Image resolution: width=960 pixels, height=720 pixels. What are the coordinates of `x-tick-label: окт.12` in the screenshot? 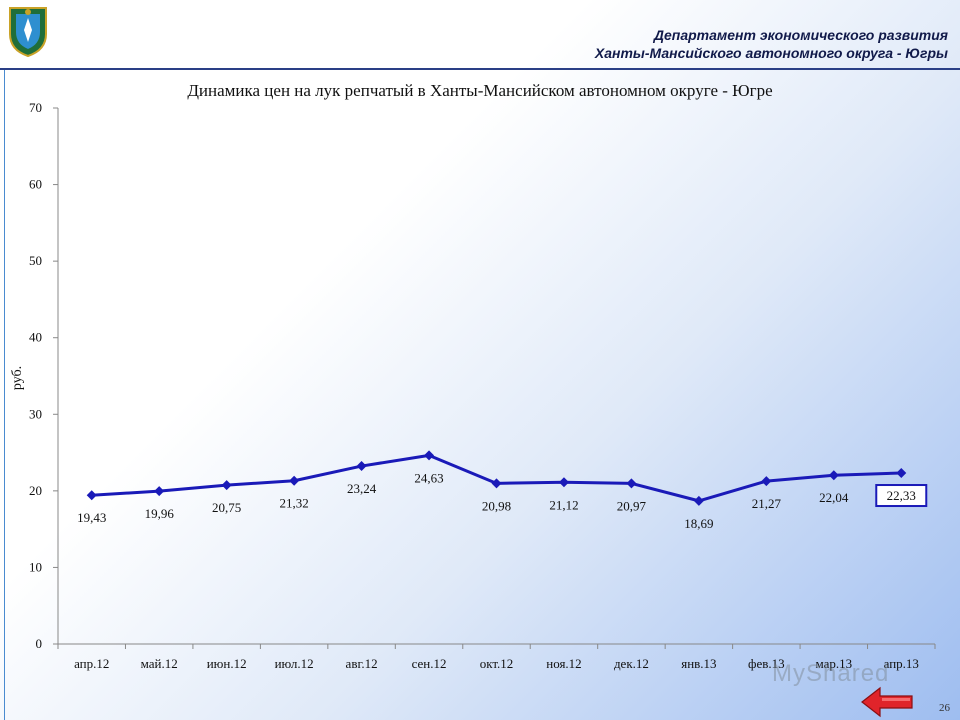 It's located at (497, 663).